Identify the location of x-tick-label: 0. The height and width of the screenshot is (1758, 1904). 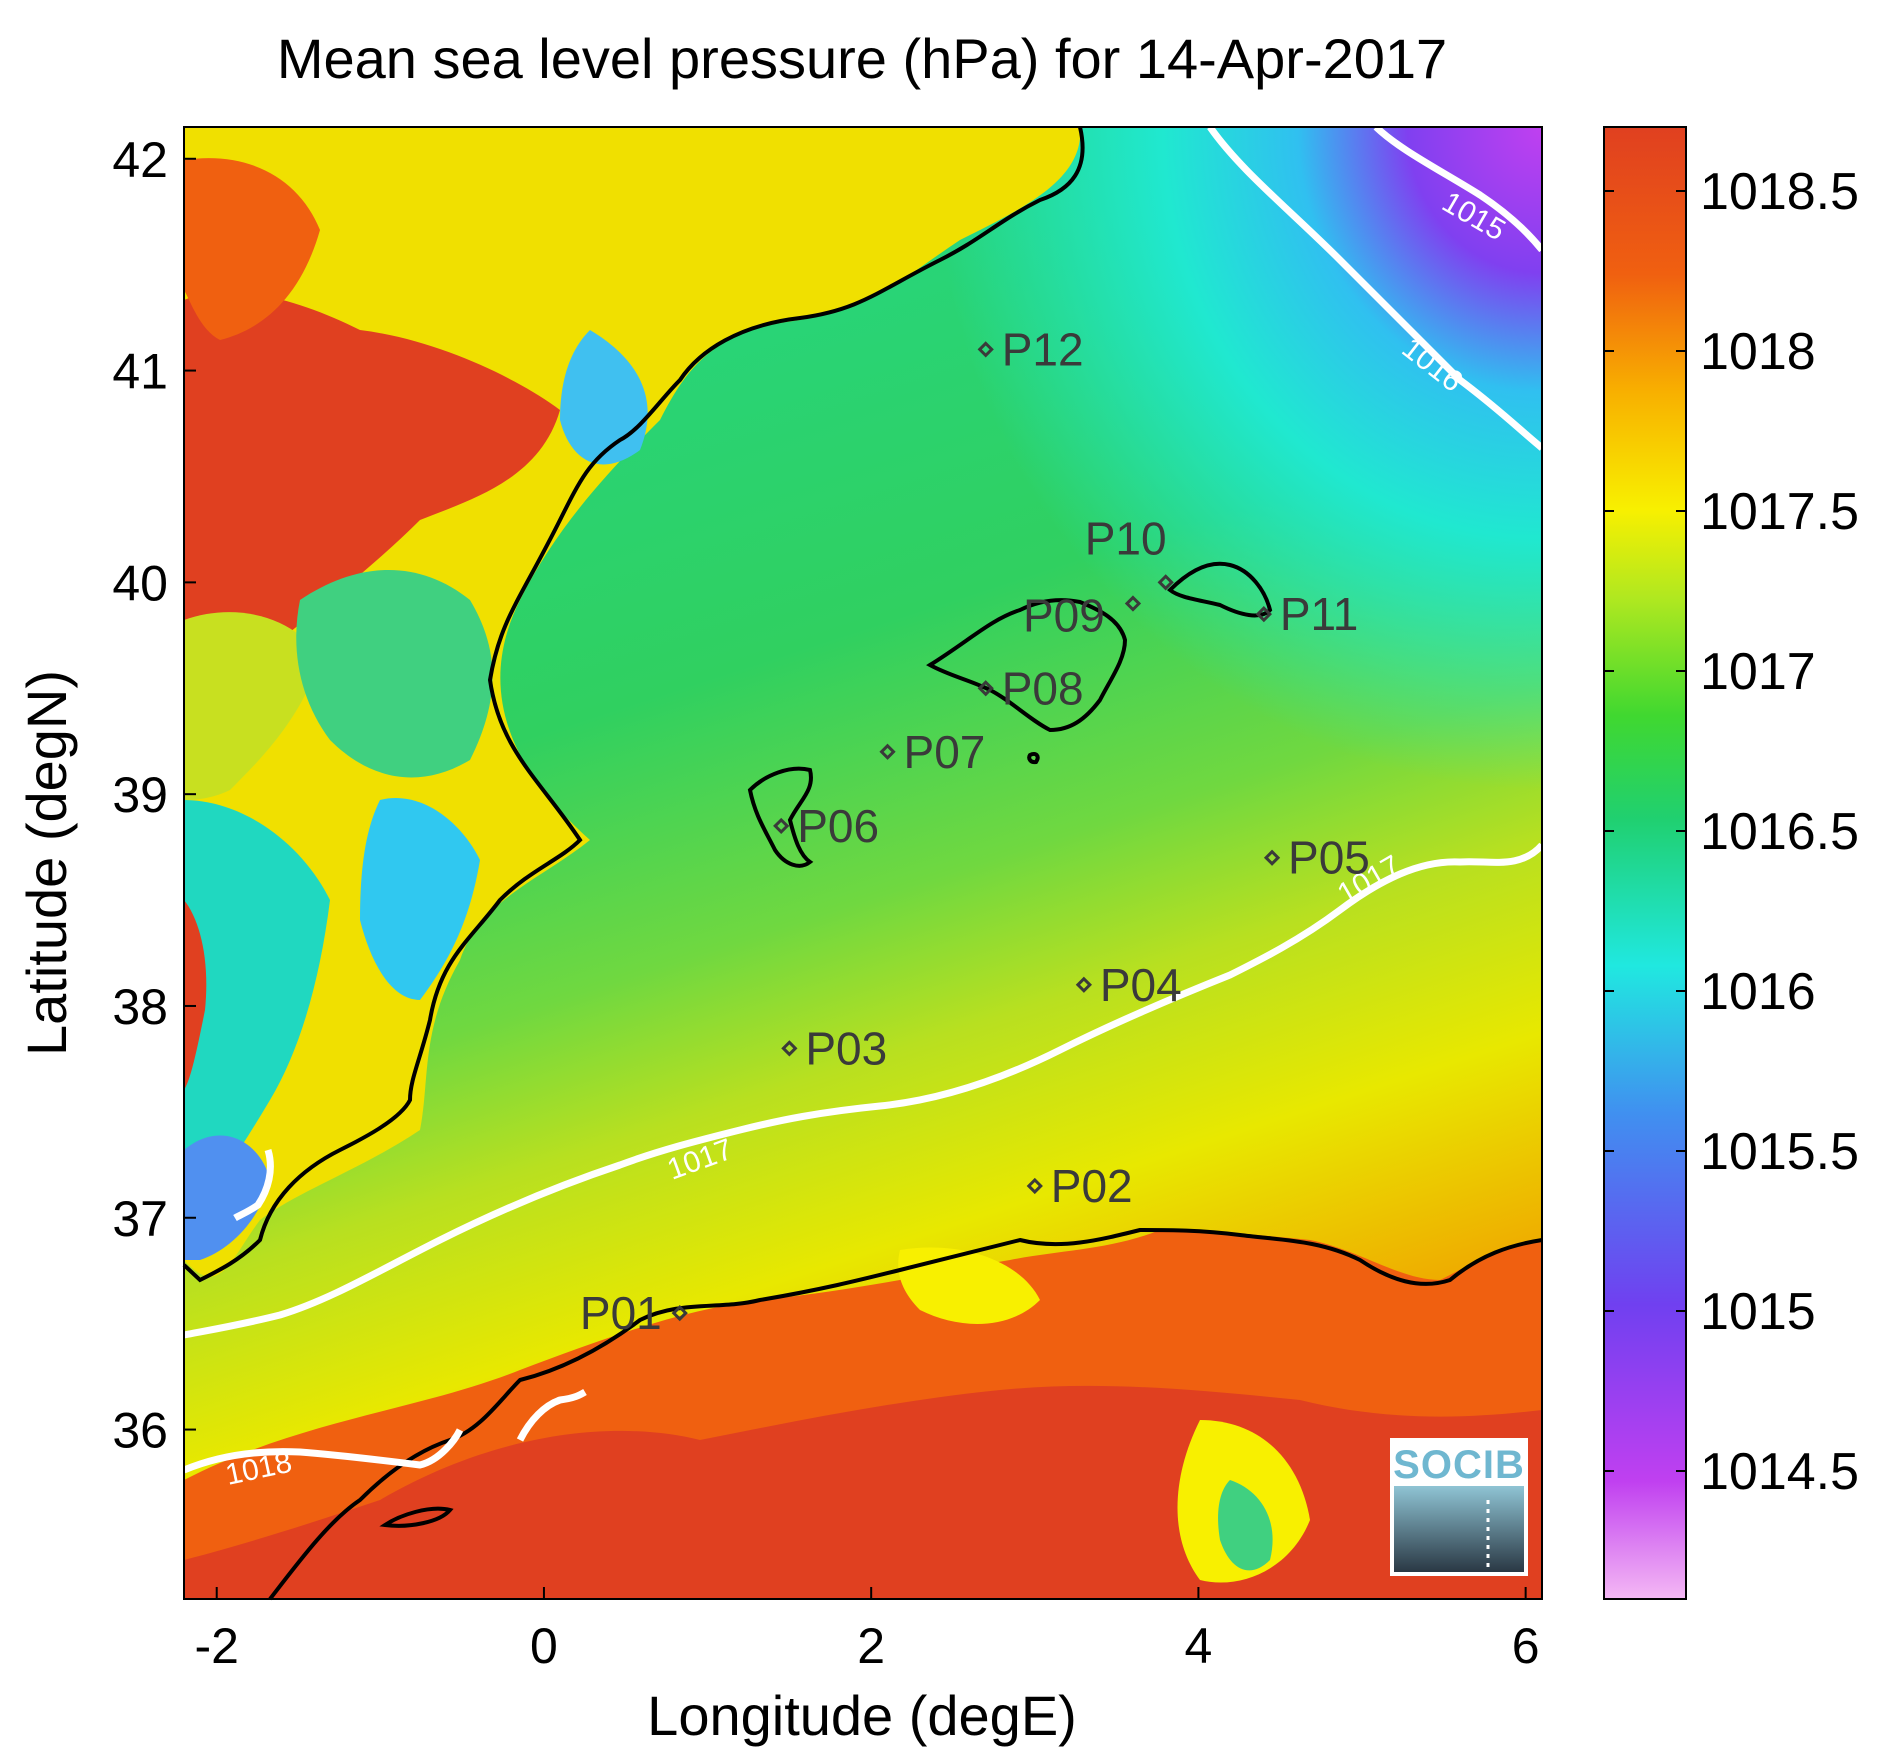
(544, 1646).